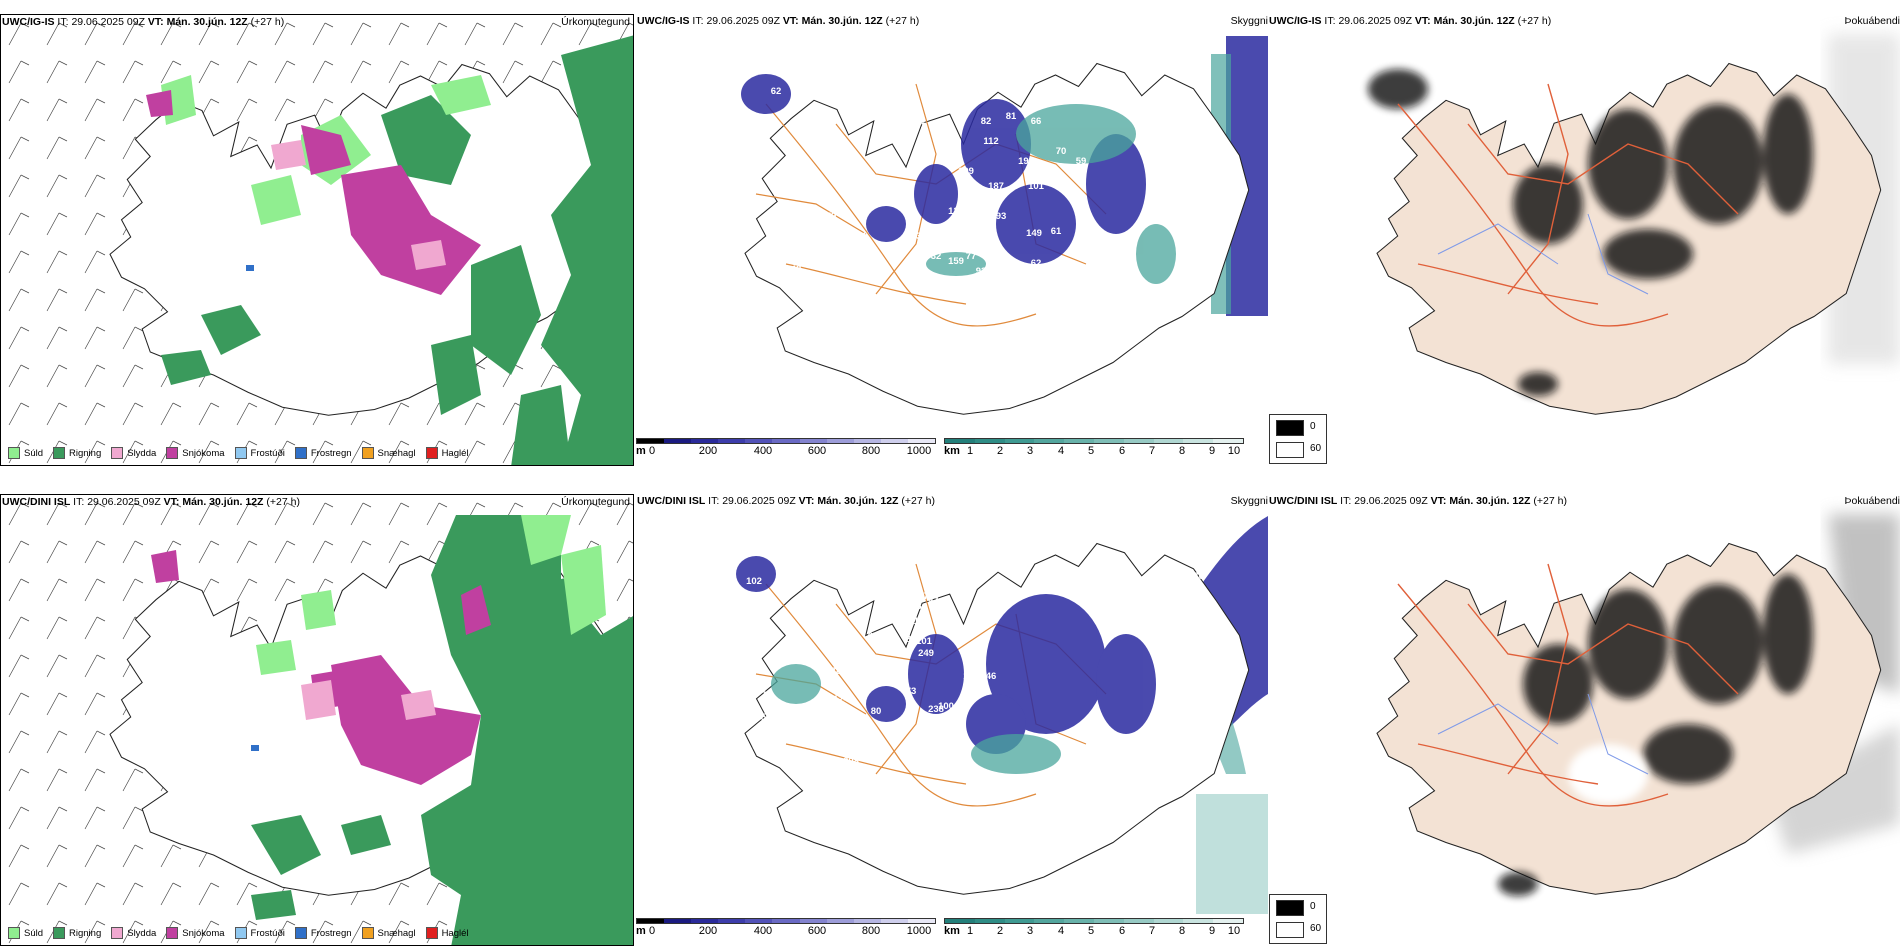 The width and height of the screenshot is (1900, 950). Describe the element at coordinates (77, 933) in the screenshot. I see `legend-item: Rigning` at that location.